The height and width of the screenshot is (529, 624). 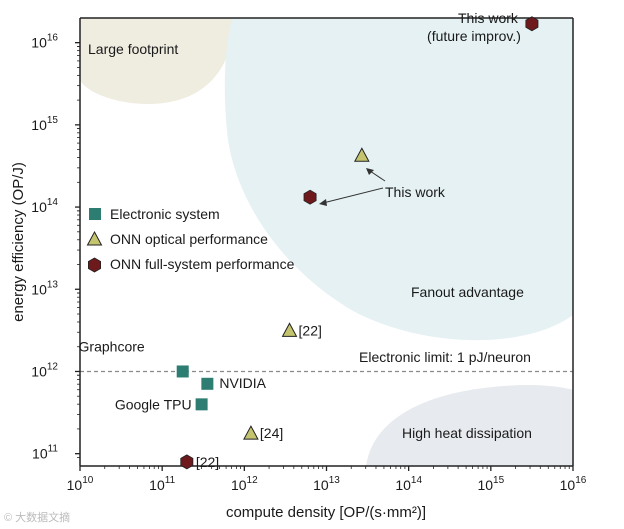 I want to click on legend-marker-onn-optical, so click(x=94, y=238).